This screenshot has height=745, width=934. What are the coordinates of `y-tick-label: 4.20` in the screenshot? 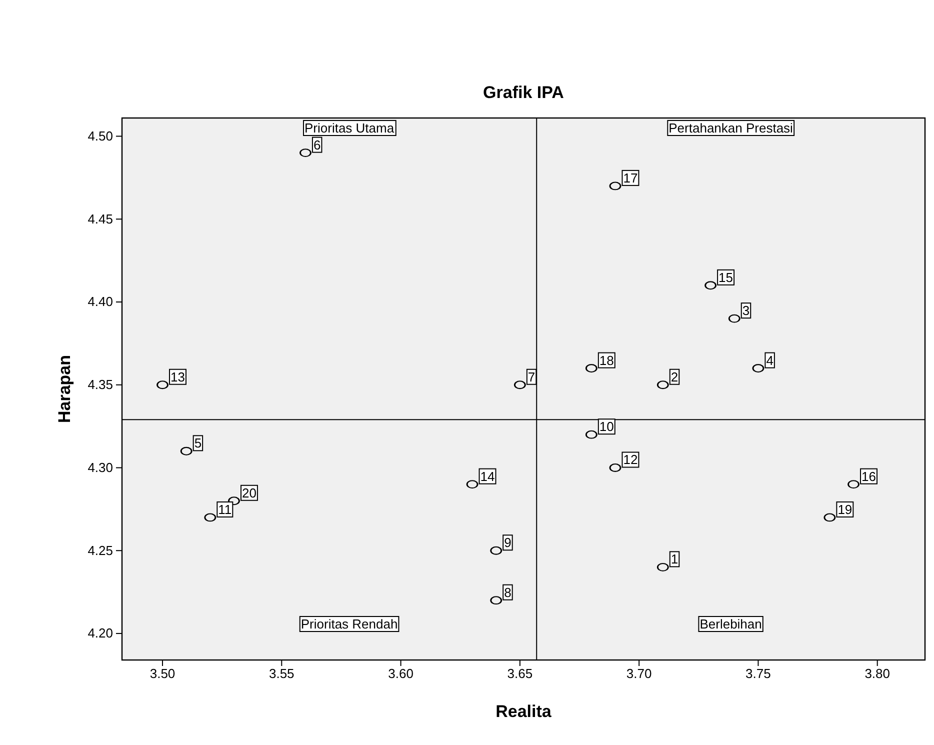 It's located at (100, 633).